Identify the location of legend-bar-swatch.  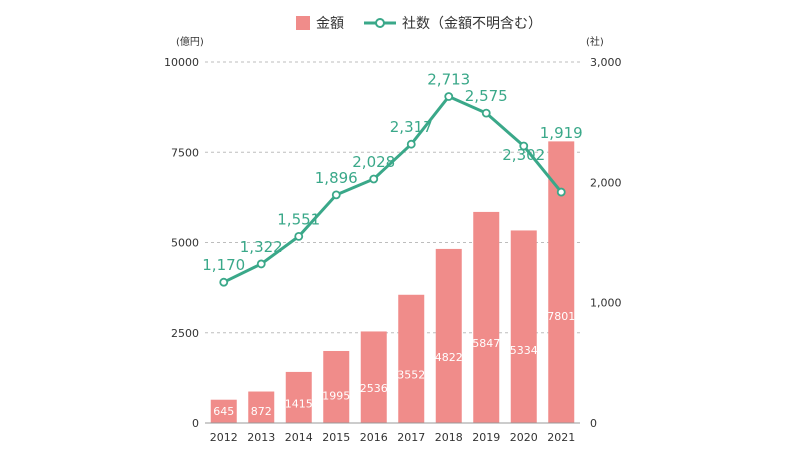
(303, 23).